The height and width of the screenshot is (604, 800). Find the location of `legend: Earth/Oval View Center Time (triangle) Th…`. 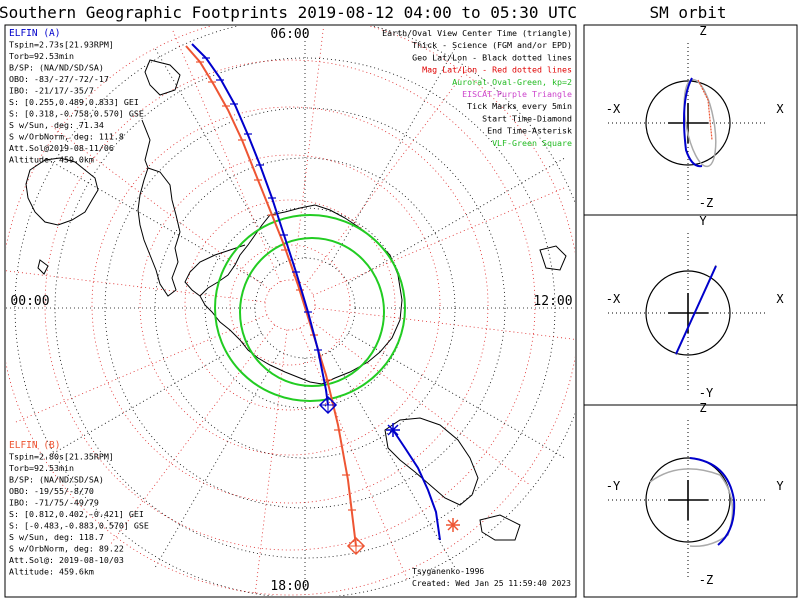

legend: Earth/Oval View Center Time (triangle) Th… is located at coordinates (477, 88).